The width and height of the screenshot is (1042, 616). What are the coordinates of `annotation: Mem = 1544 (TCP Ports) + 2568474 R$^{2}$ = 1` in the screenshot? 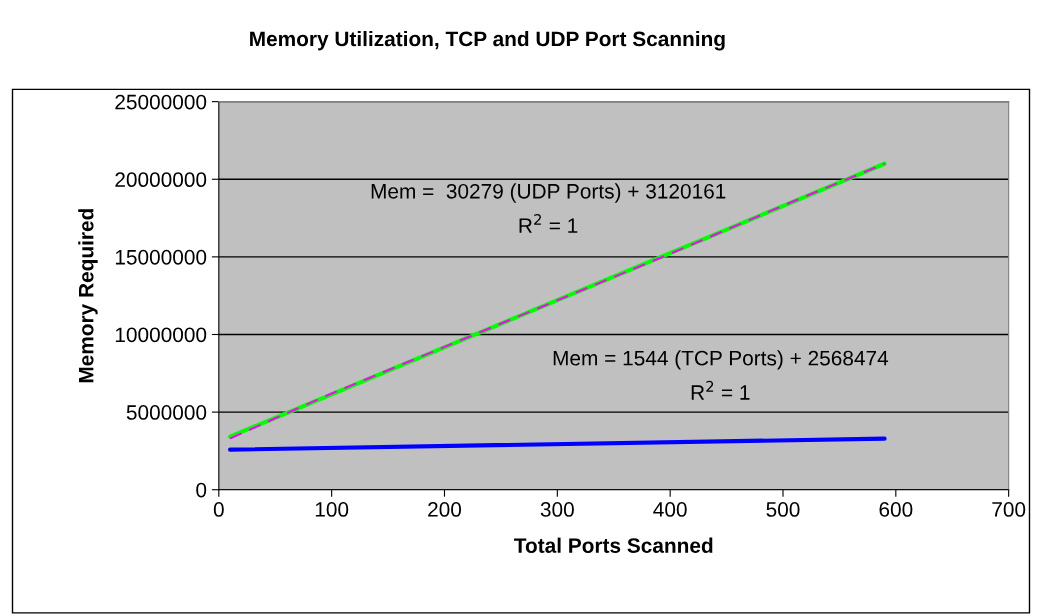 It's located at (721, 375).